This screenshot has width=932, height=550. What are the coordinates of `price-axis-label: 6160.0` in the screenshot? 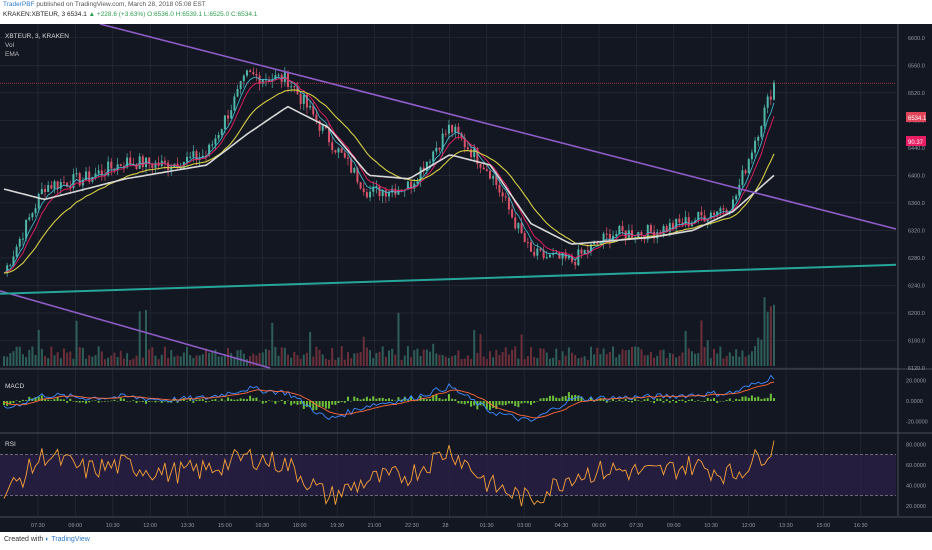 It's located at (916, 341).